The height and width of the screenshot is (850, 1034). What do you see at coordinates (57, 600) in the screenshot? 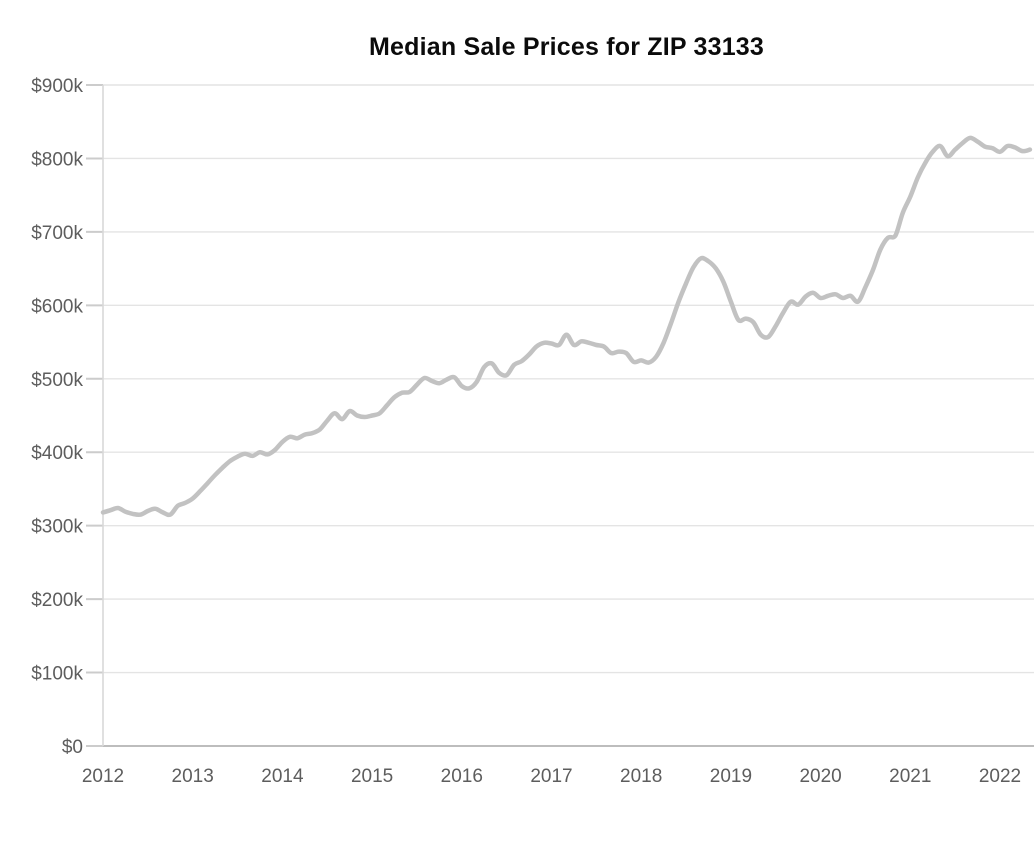
I see `y-tick-label: $200k` at bounding box center [57, 600].